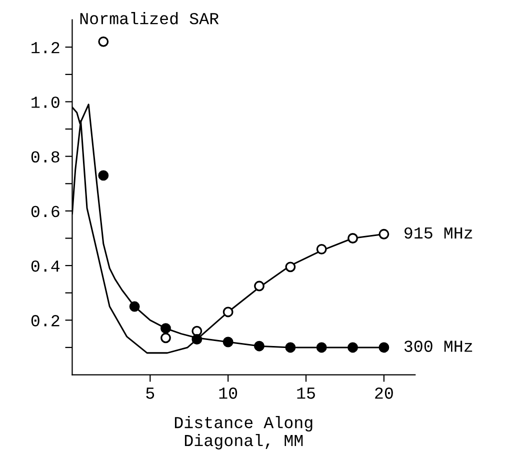 This screenshot has width=505, height=472. Describe the element at coordinates (45, 266) in the screenshot. I see `y-tick-label: 0.4` at that location.